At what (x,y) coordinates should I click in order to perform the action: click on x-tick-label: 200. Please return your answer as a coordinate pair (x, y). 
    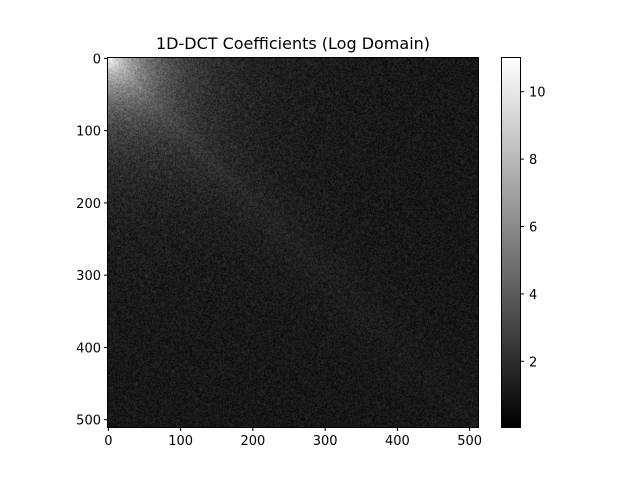
    Looking at the image, I should click on (252, 441).